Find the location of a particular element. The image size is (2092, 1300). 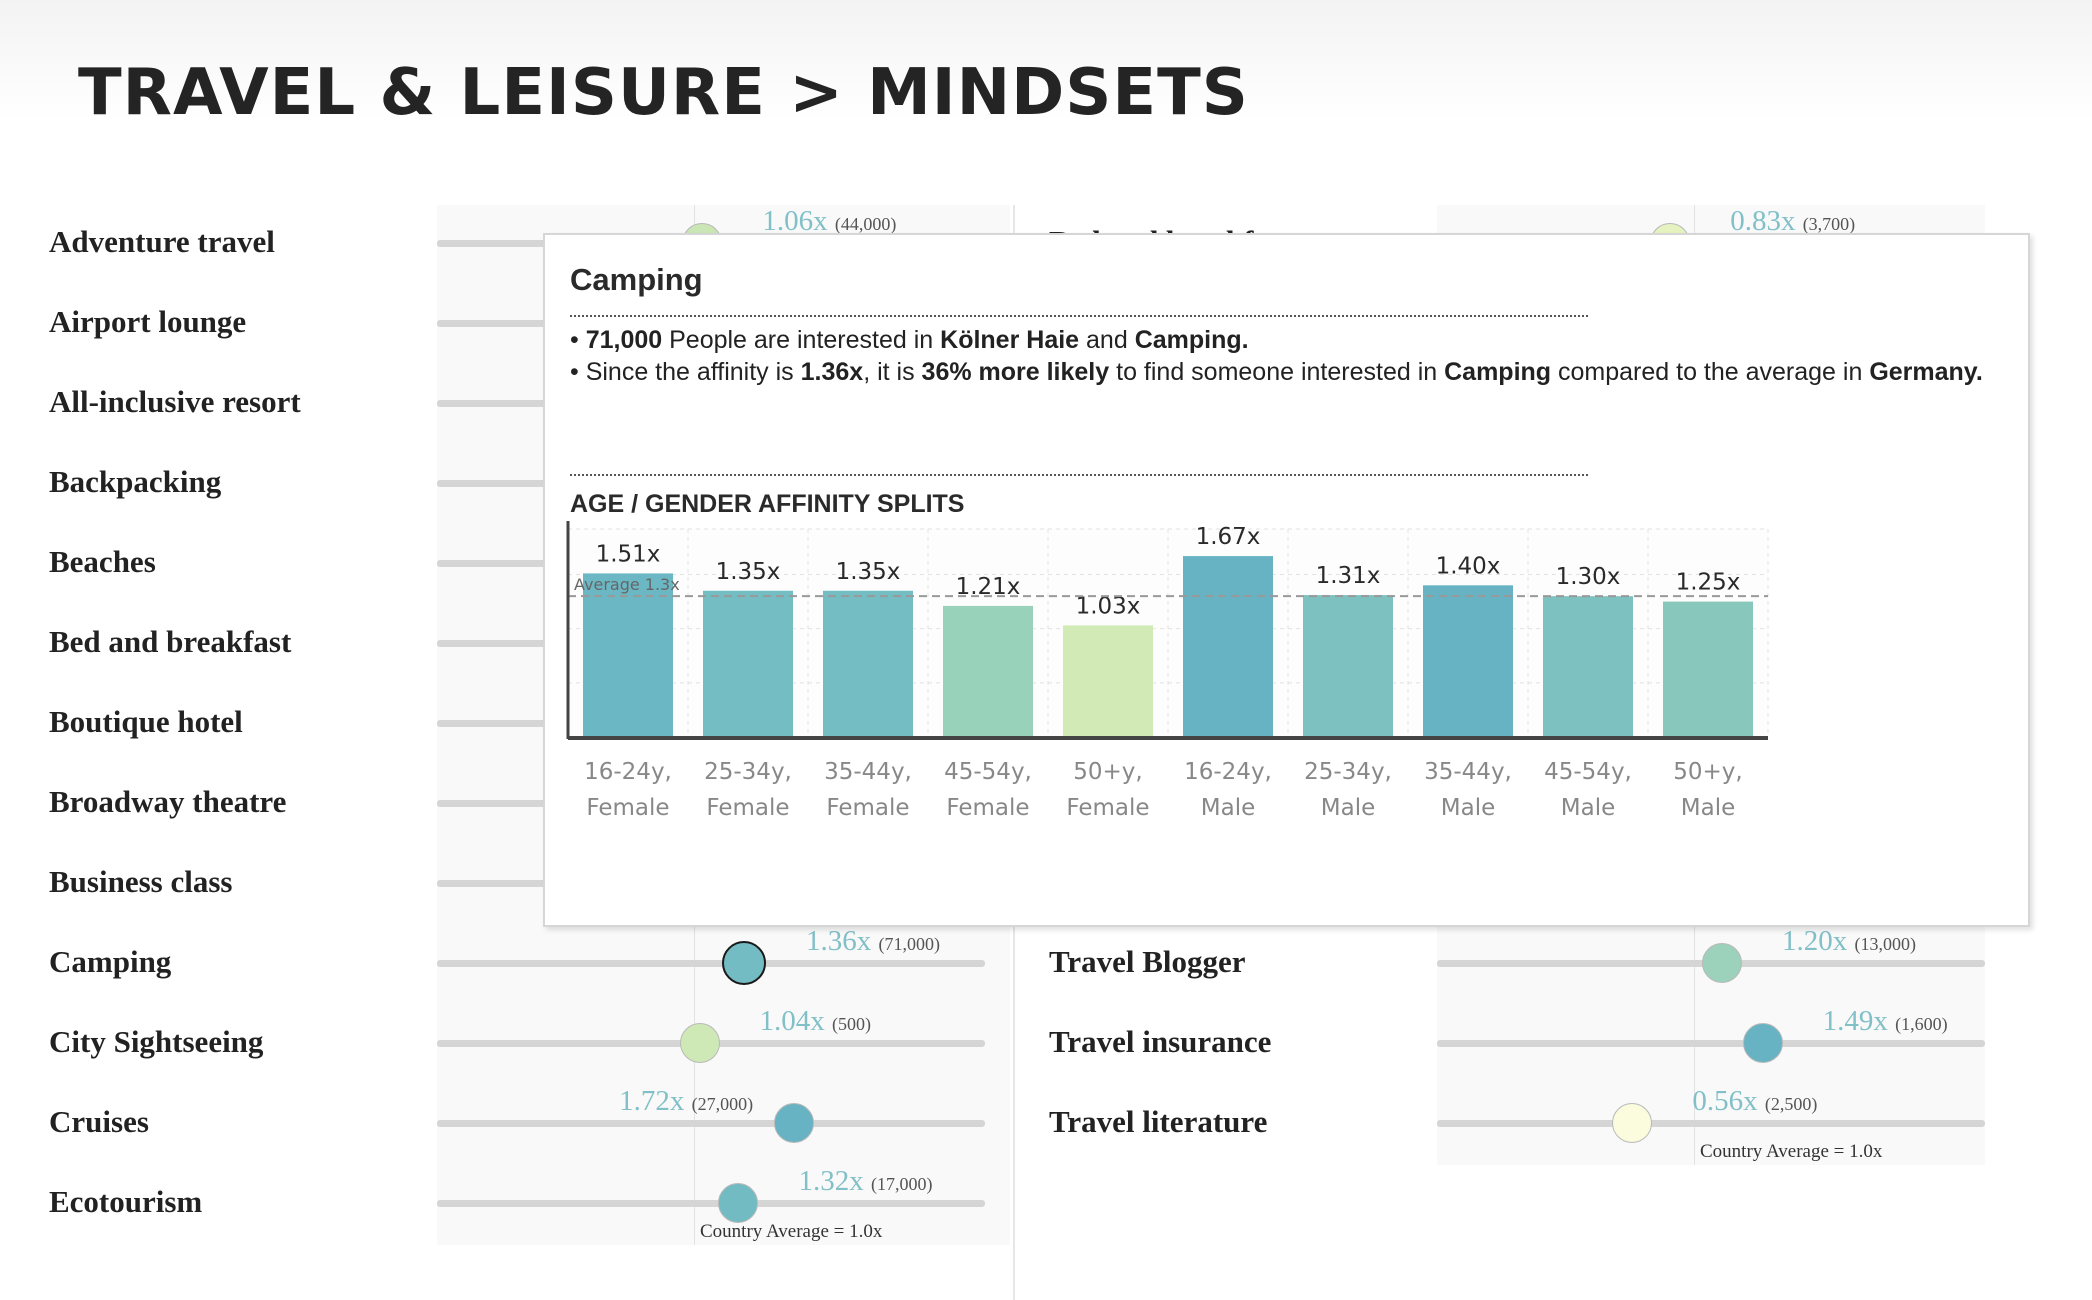

tooltip-title: Camping is located at coordinates (636, 279).